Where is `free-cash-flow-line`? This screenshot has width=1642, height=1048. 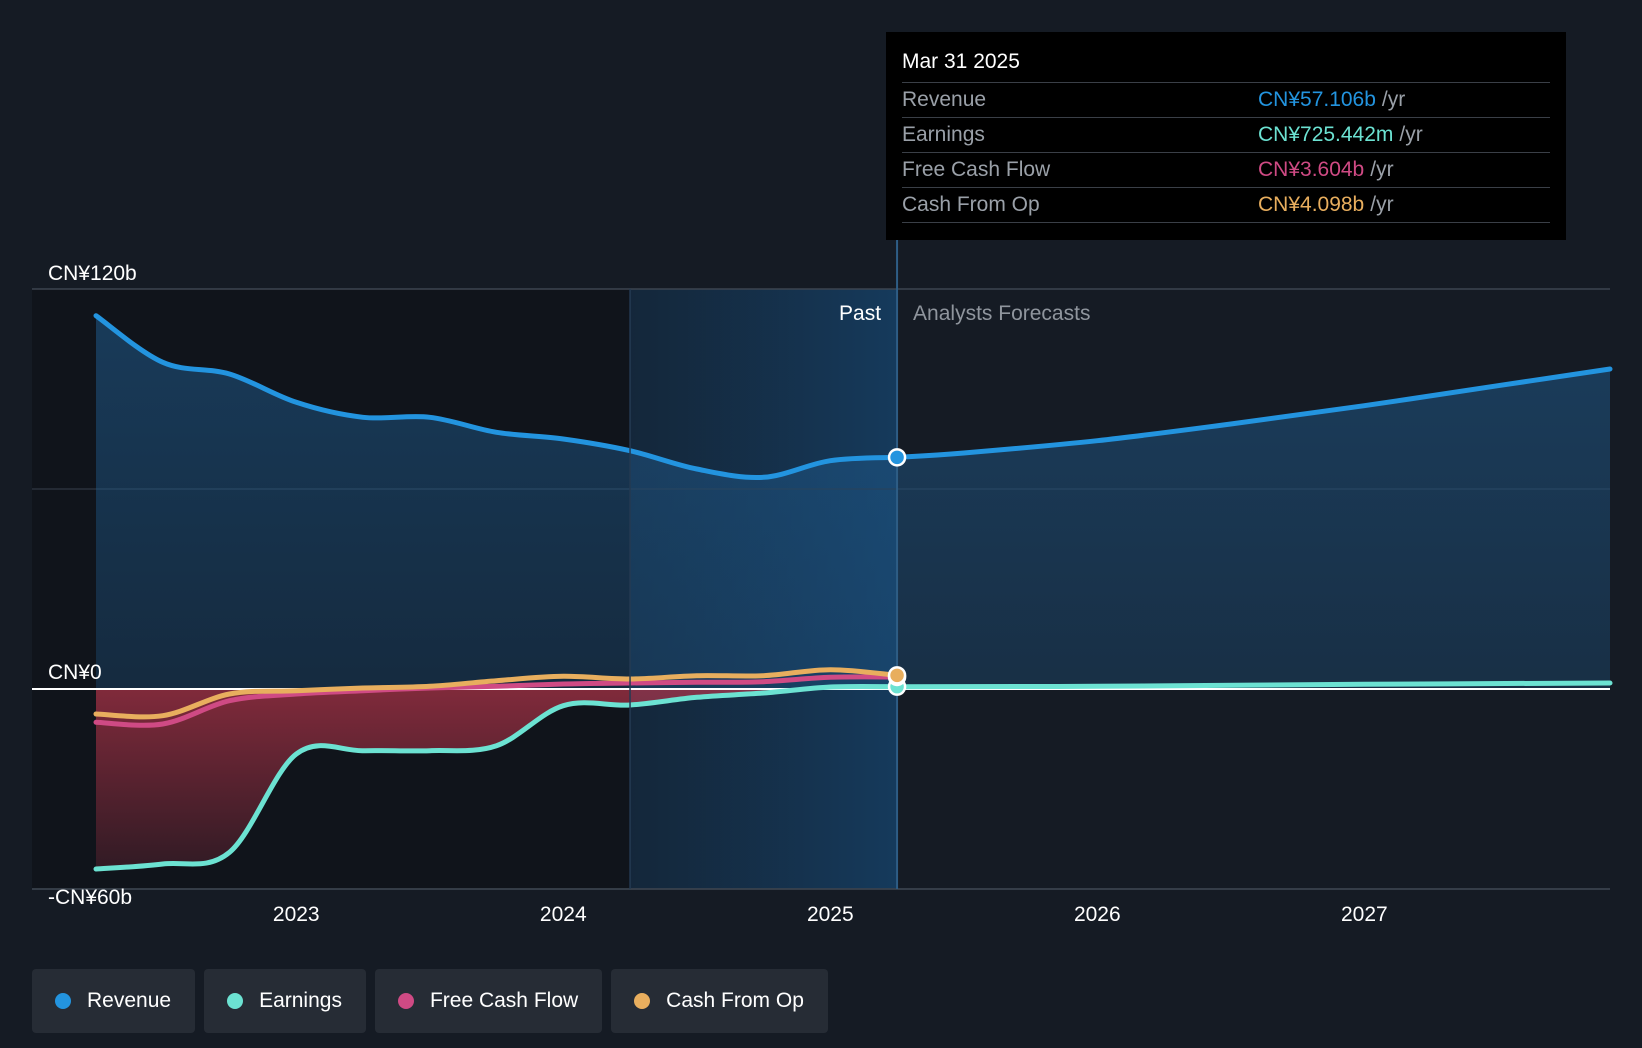 free-cash-flow-line is located at coordinates (496, 701).